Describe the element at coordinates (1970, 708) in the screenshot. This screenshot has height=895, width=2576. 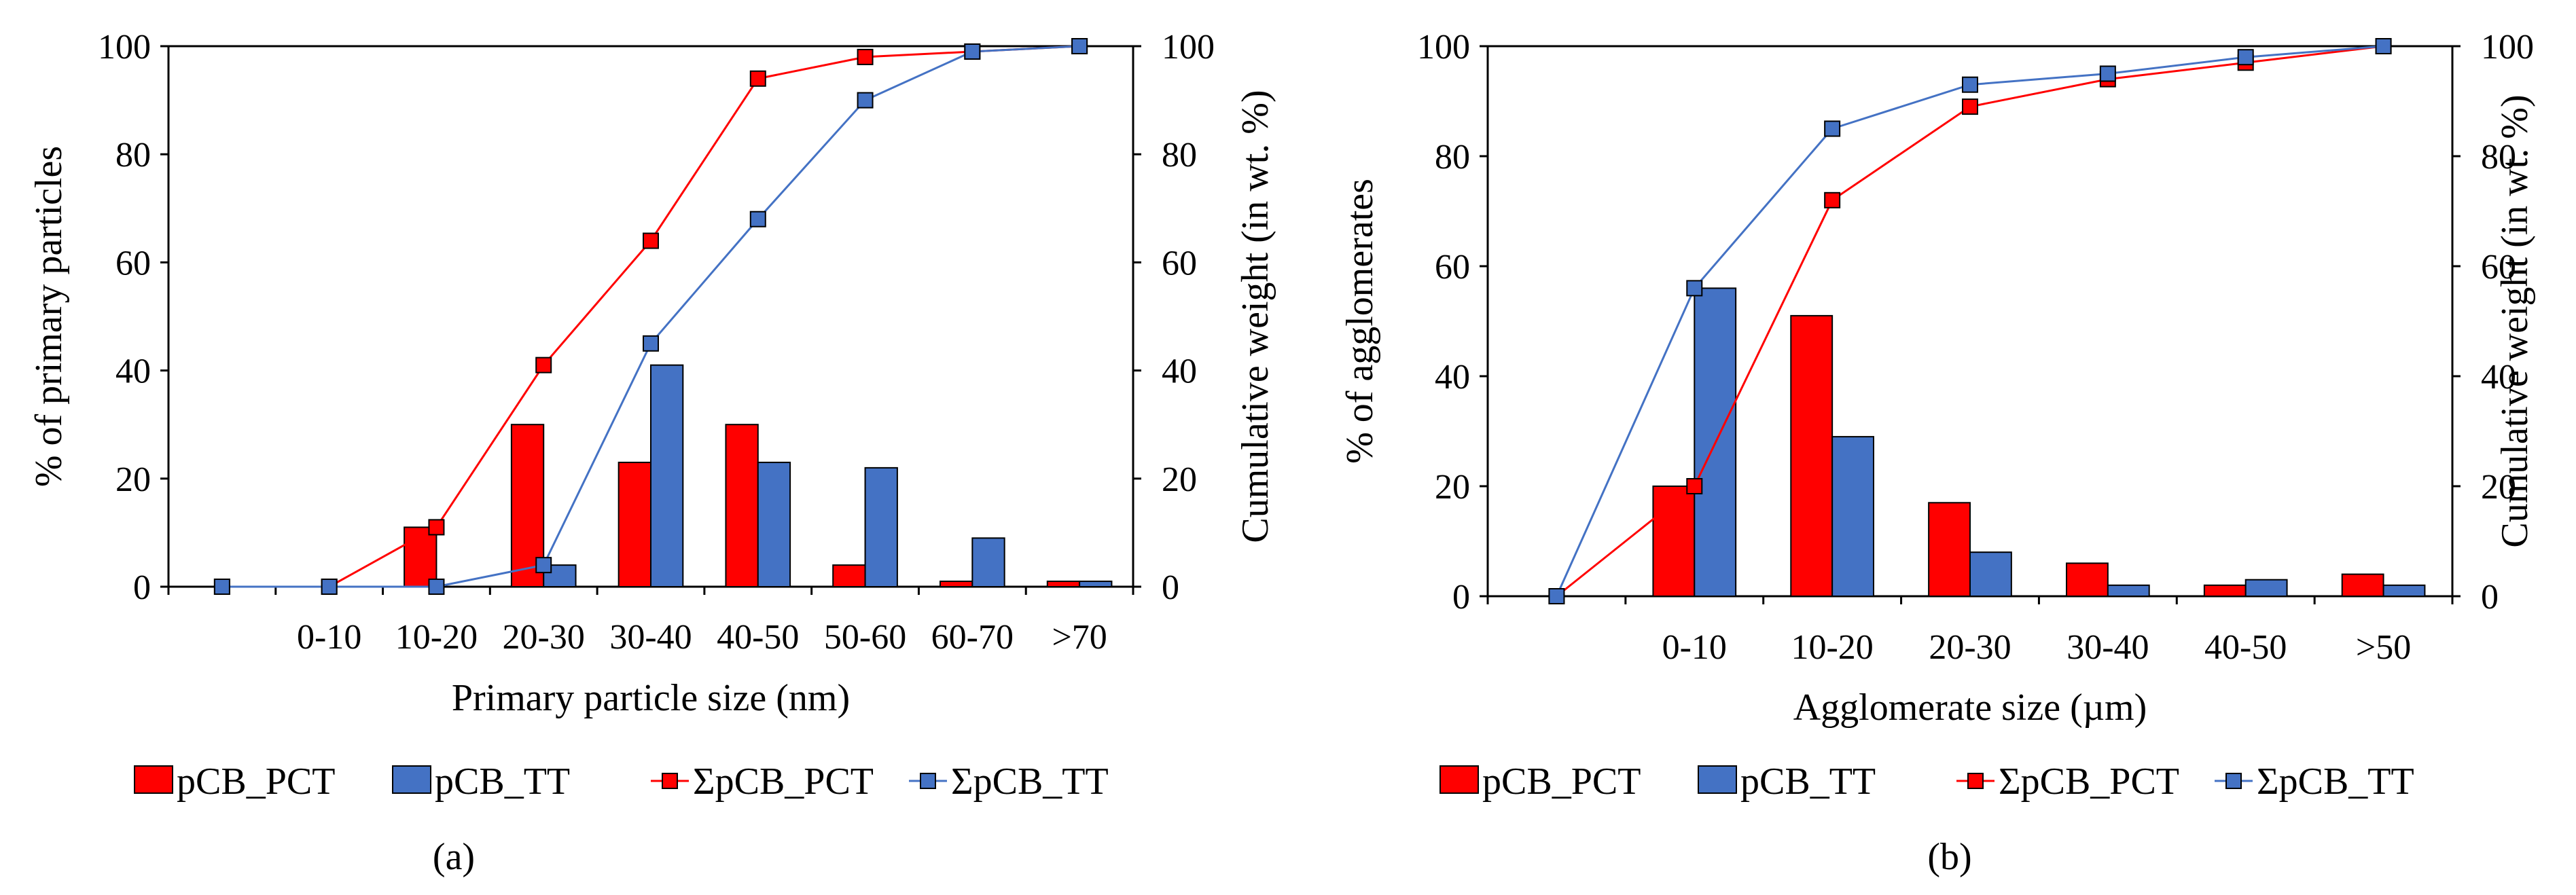
I see `x-axis-title: Agglomerate size (µm)` at that location.